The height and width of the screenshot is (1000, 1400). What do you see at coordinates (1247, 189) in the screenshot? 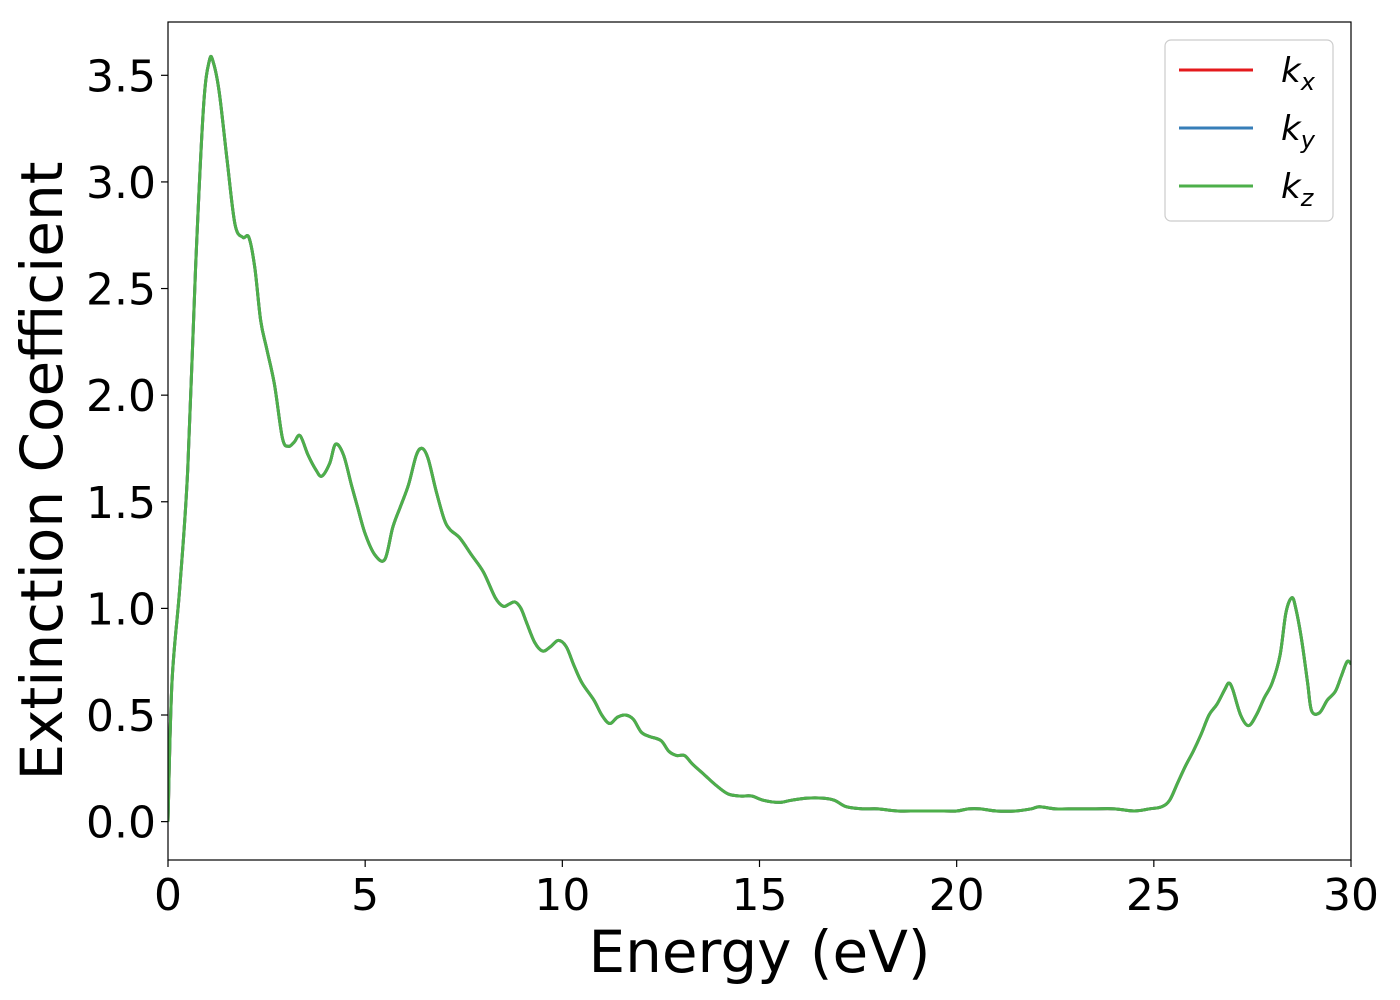
I see `legend-item-kz: kz` at bounding box center [1247, 189].